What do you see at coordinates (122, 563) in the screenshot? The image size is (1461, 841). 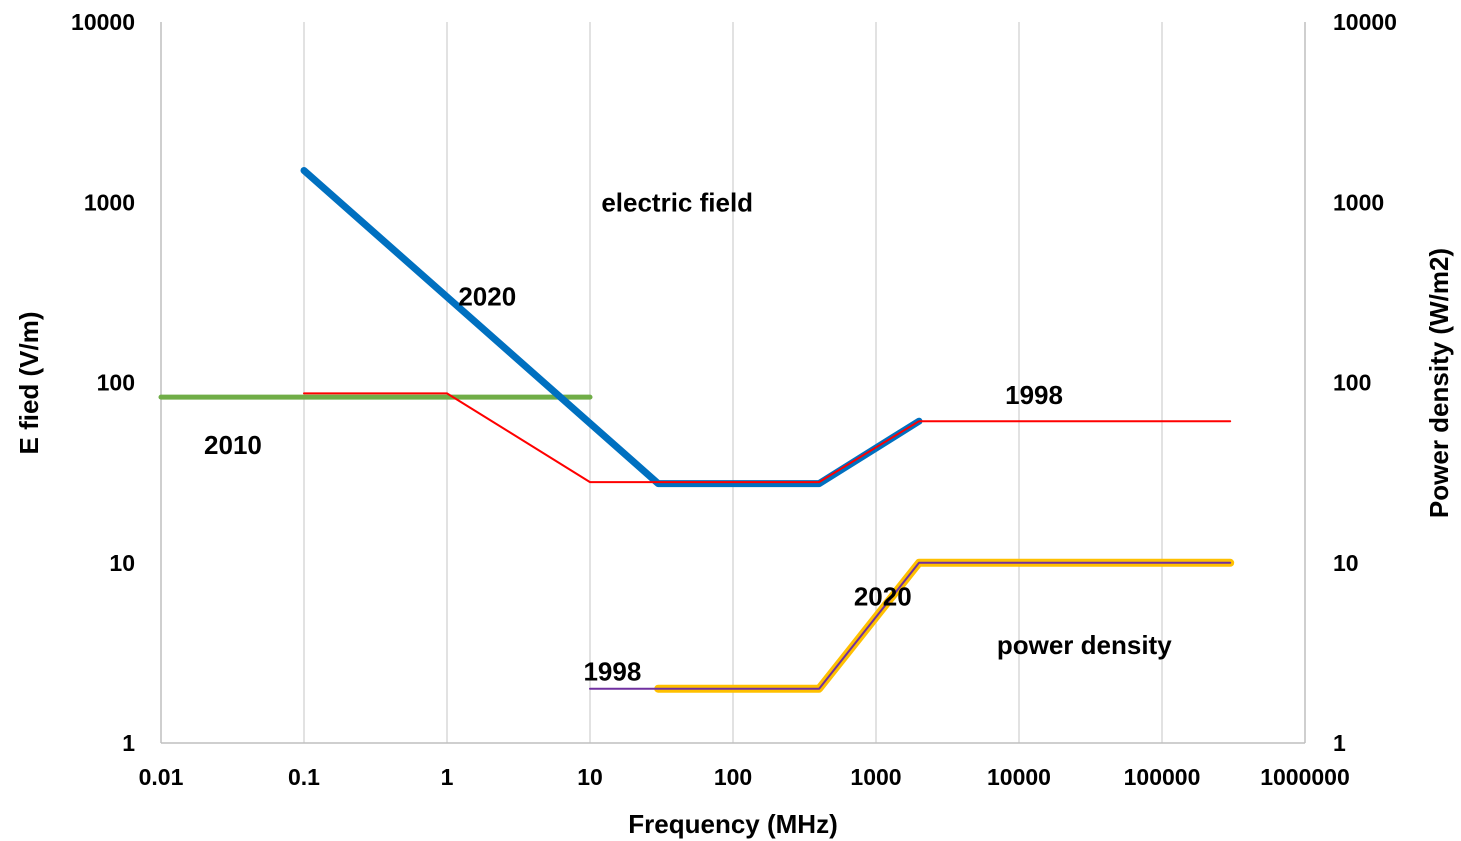 I see `y-tick-label: 10` at bounding box center [122, 563].